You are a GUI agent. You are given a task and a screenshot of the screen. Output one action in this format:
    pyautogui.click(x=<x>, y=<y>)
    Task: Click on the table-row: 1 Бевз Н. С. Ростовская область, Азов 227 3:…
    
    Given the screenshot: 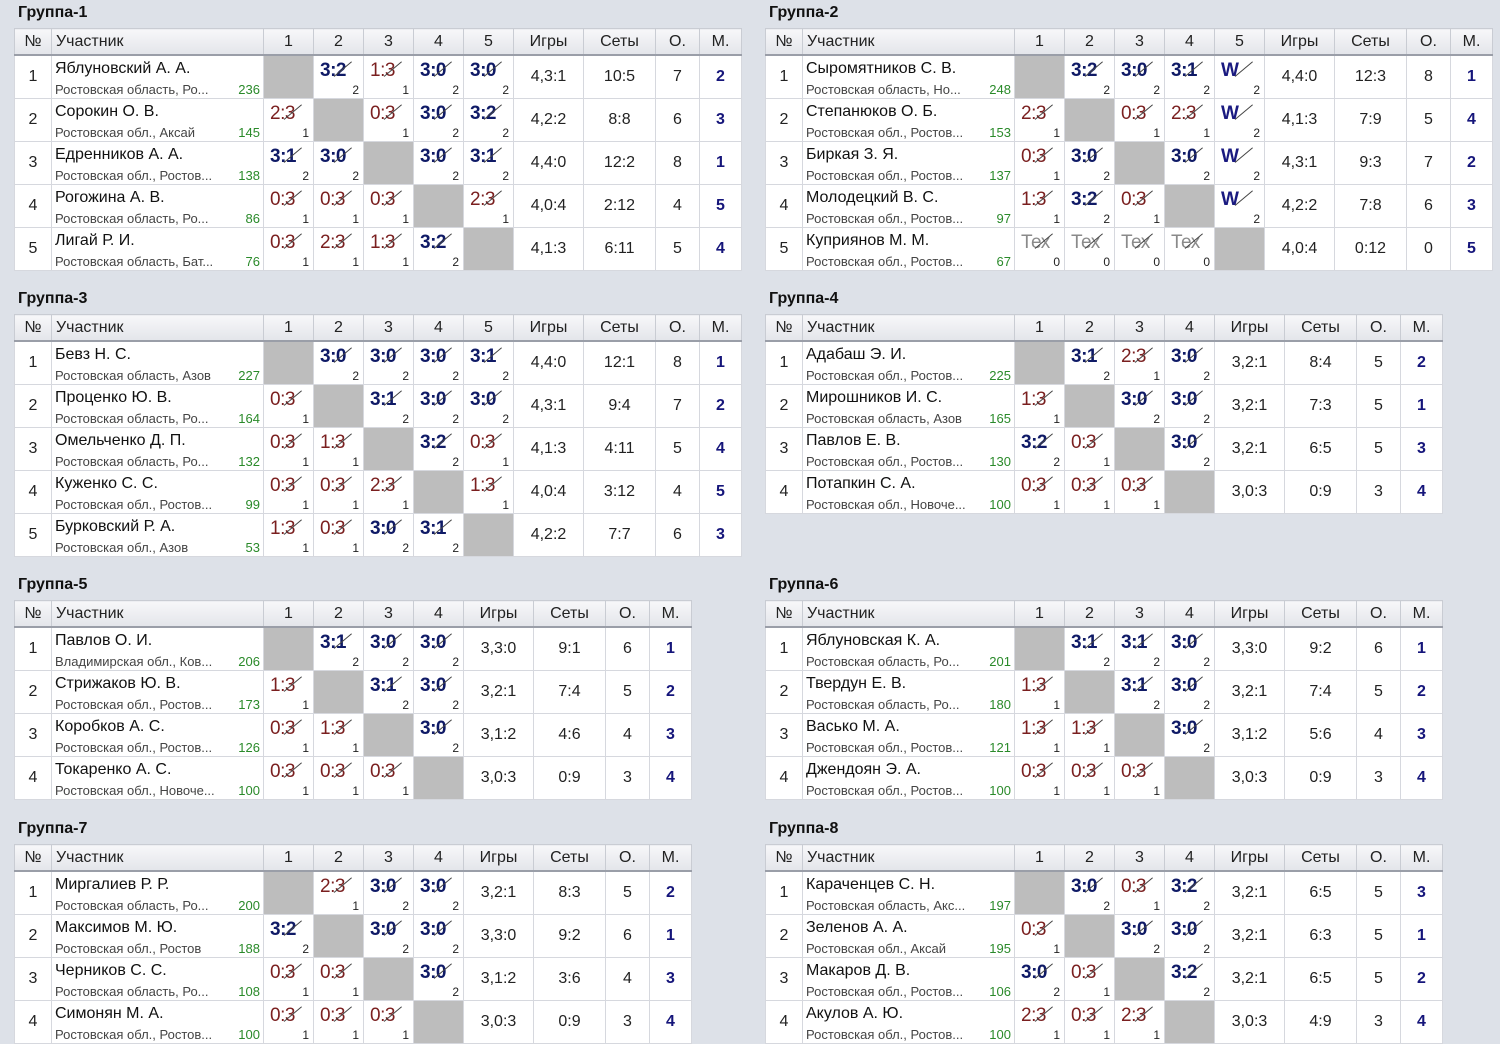 What is the action you would take?
    pyautogui.click(x=378, y=362)
    